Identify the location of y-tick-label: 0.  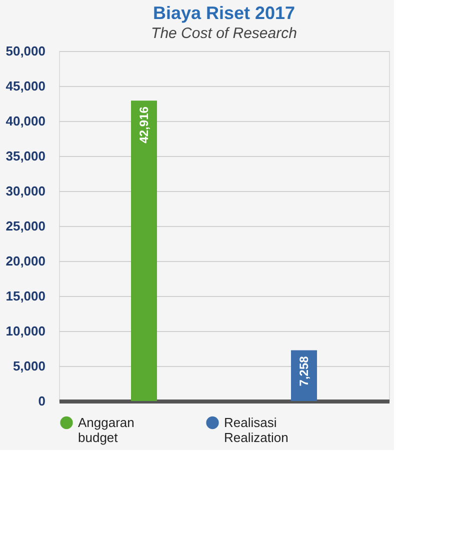
(42, 401).